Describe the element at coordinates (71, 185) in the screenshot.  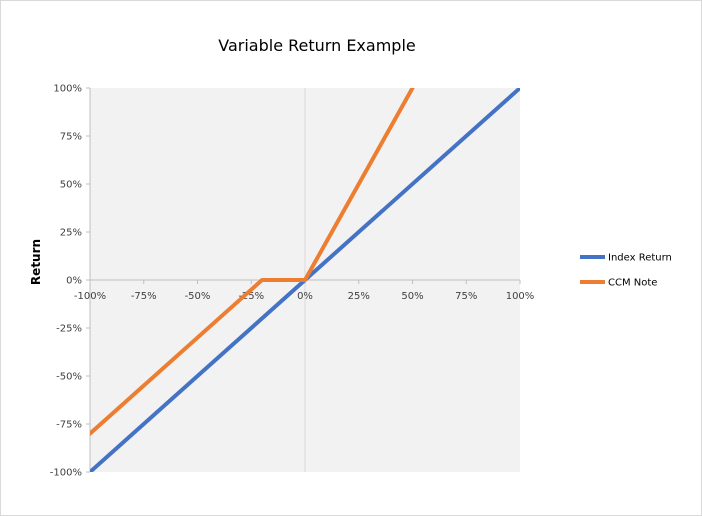
I see `y-tick-label: 50%` at that location.